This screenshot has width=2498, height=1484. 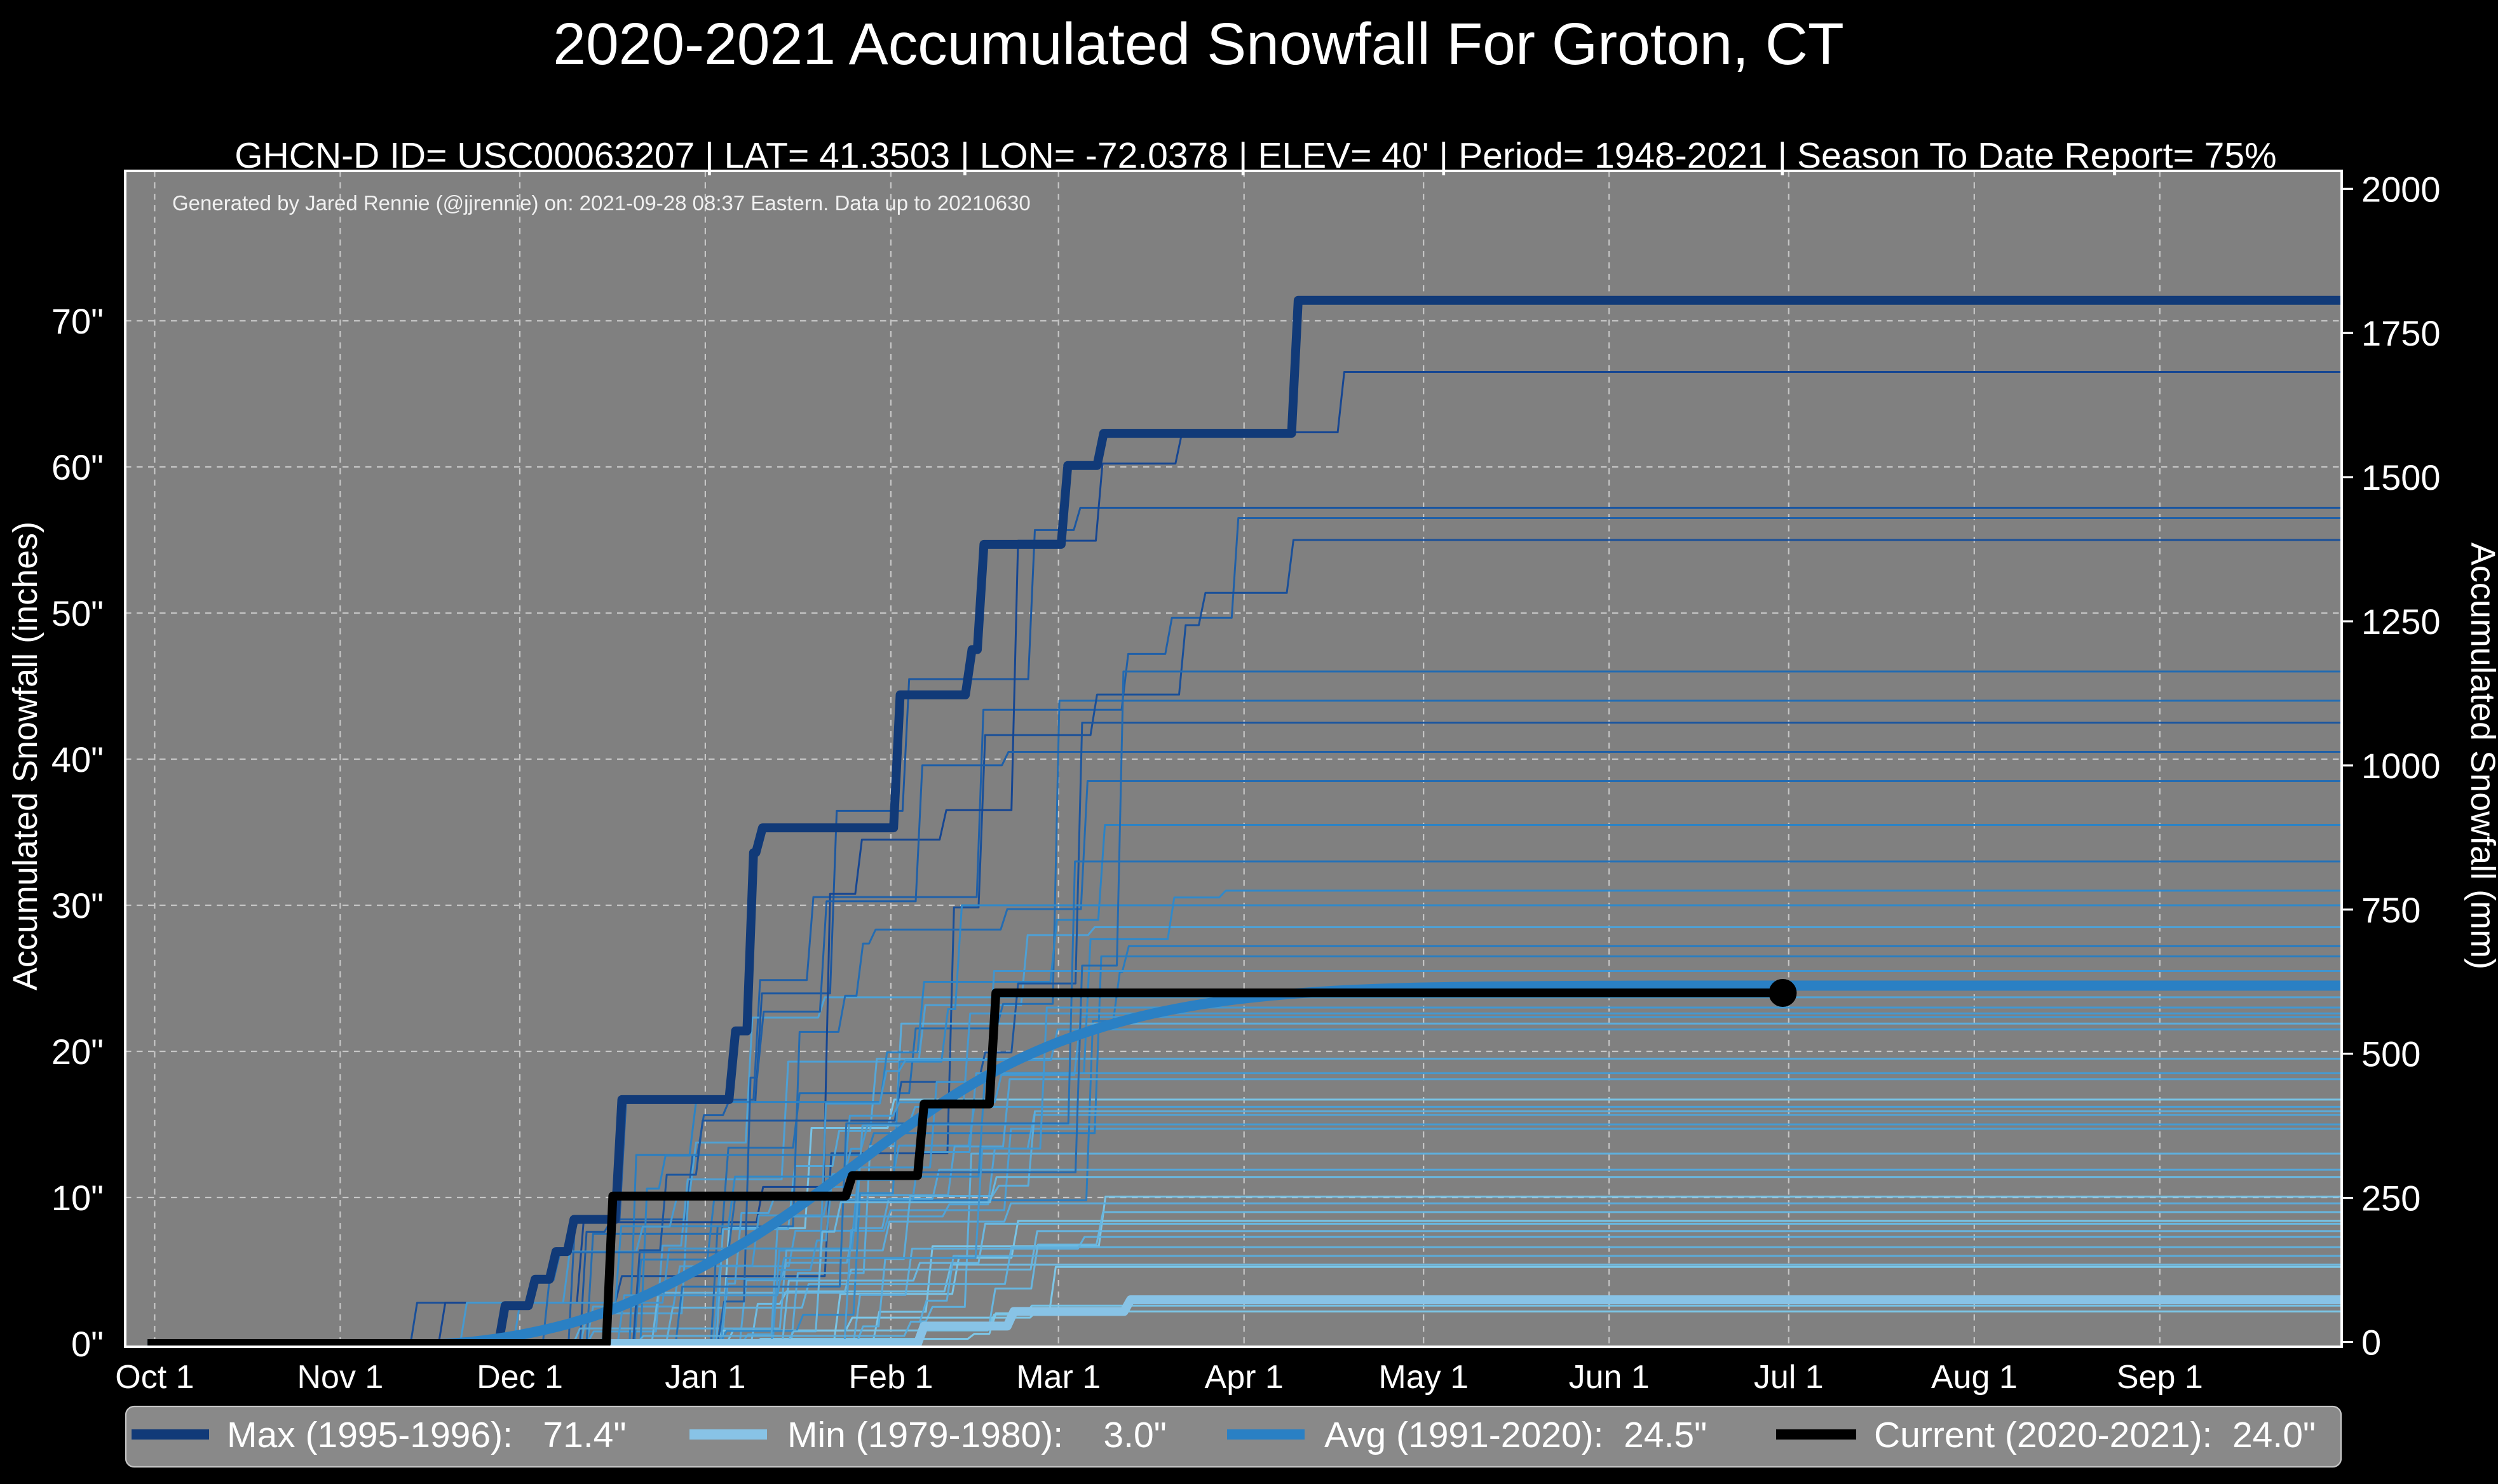 What do you see at coordinates (340, 1378) in the screenshot?
I see `svg-text: Nov 1` at bounding box center [340, 1378].